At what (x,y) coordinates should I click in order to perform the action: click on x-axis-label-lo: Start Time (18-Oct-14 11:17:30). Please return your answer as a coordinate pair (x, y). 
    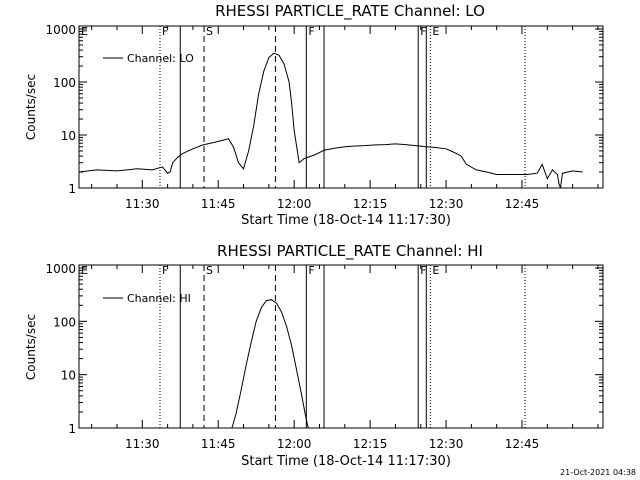
    Looking at the image, I should click on (346, 220).